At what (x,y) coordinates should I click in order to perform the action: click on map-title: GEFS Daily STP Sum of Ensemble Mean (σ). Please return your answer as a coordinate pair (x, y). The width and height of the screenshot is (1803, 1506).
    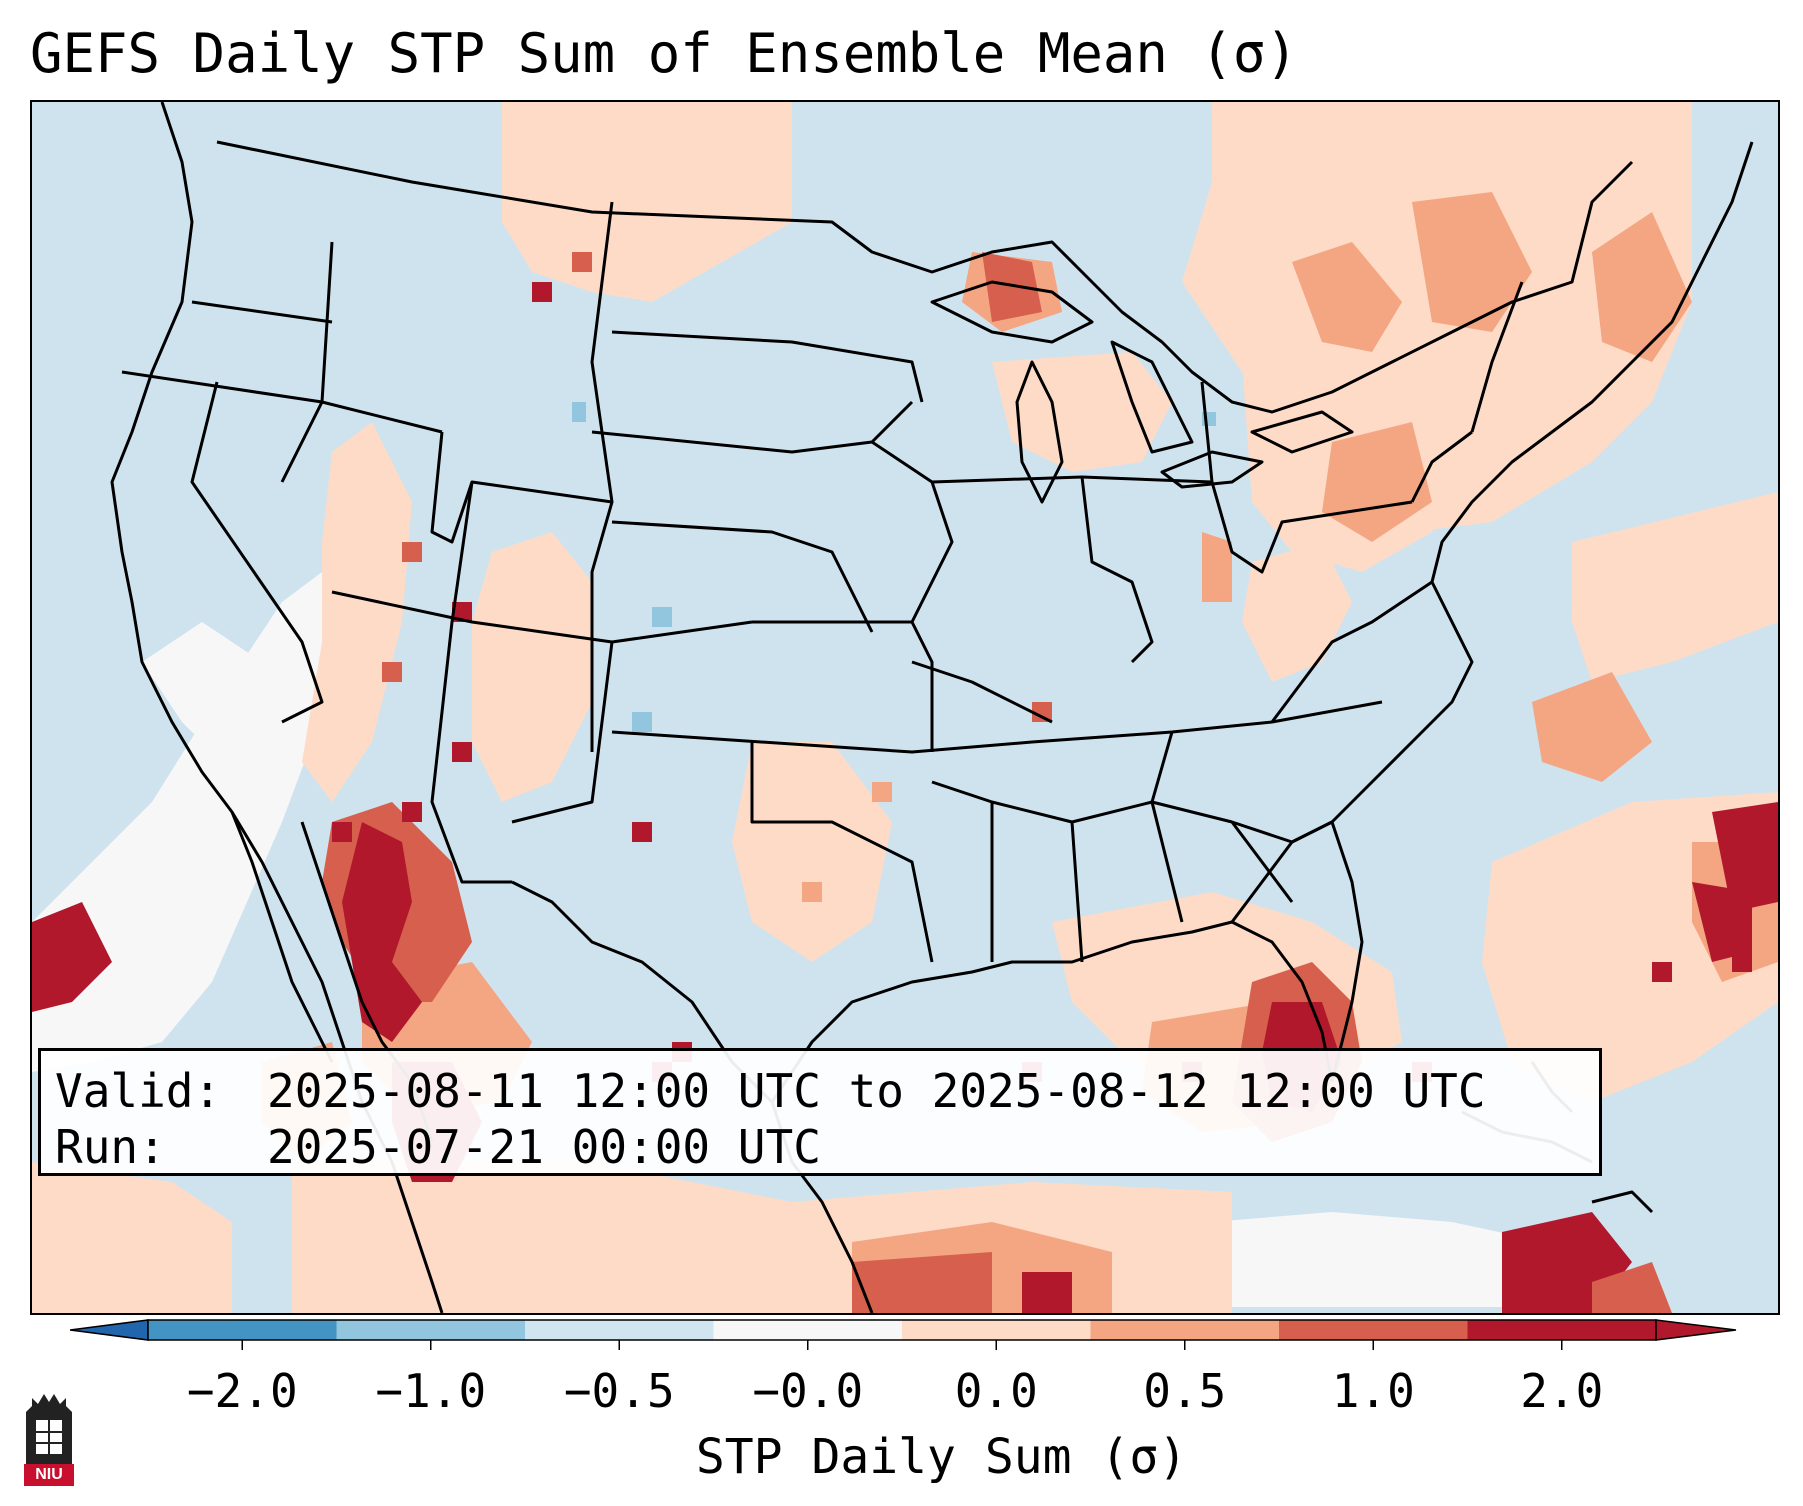
    Looking at the image, I should click on (664, 53).